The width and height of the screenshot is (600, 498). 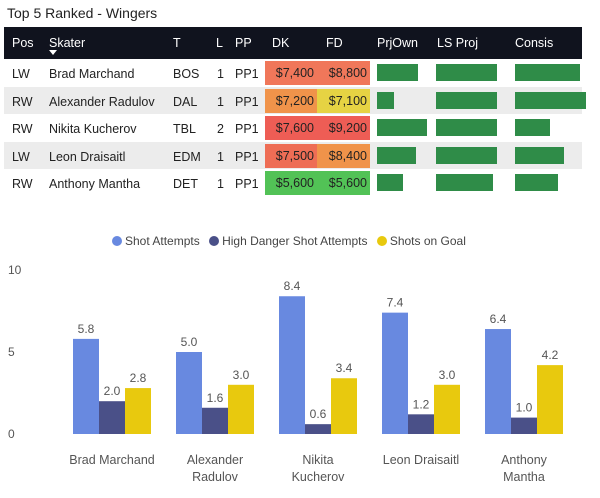 I want to click on data-label: 3.4, so click(x=344, y=368).